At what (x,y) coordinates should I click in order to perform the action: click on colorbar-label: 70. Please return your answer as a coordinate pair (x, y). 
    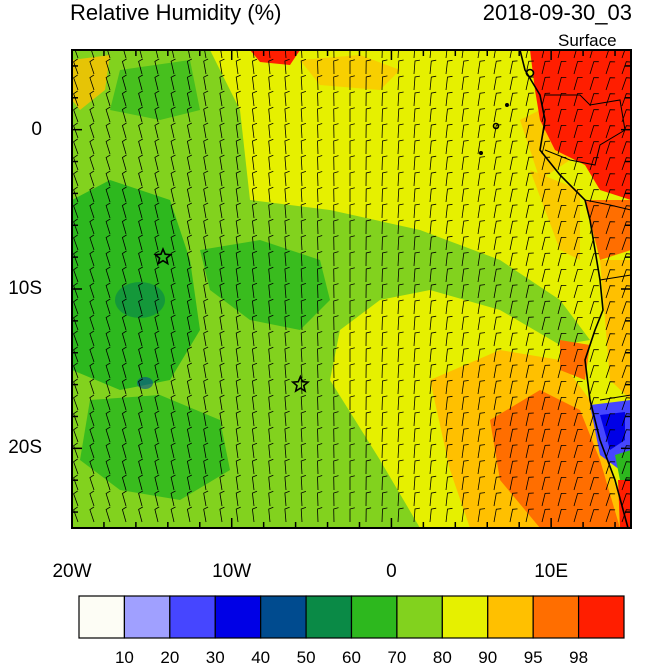
    Looking at the image, I should click on (397, 657).